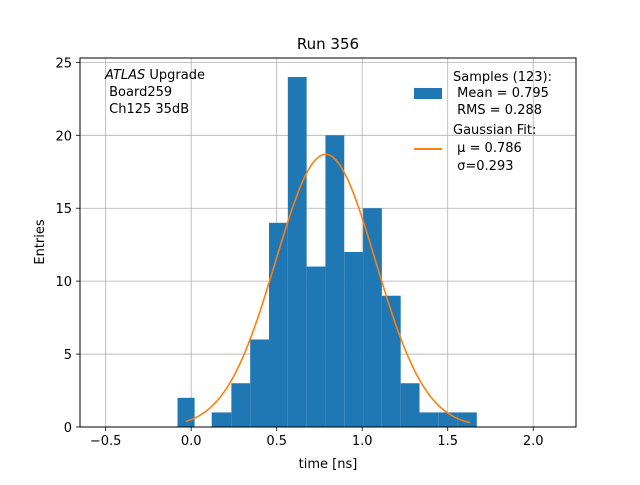  I want to click on annotation-upgrade: Upgrade, so click(175, 75).